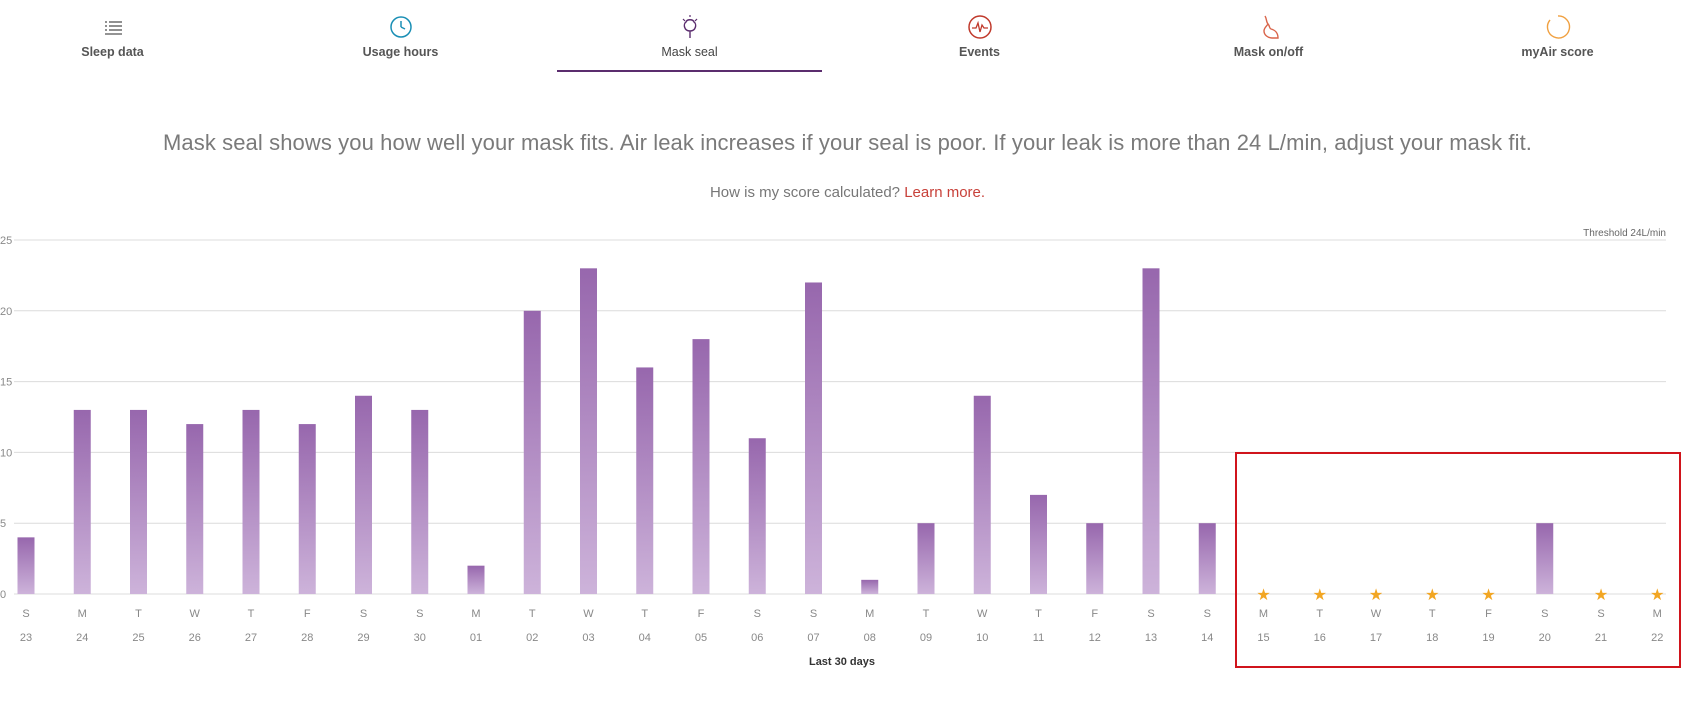 The width and height of the screenshot is (1695, 701). Describe the element at coordinates (588, 638) in the screenshot. I see `x-tick-date: 03` at that location.